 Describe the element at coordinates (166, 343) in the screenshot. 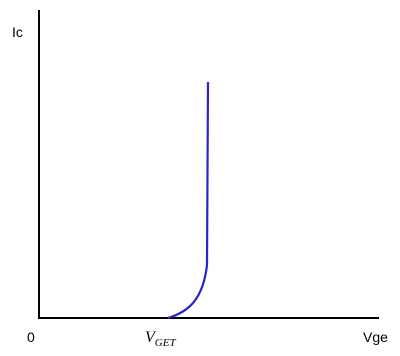

I see `threshold-subscript: GET` at that location.